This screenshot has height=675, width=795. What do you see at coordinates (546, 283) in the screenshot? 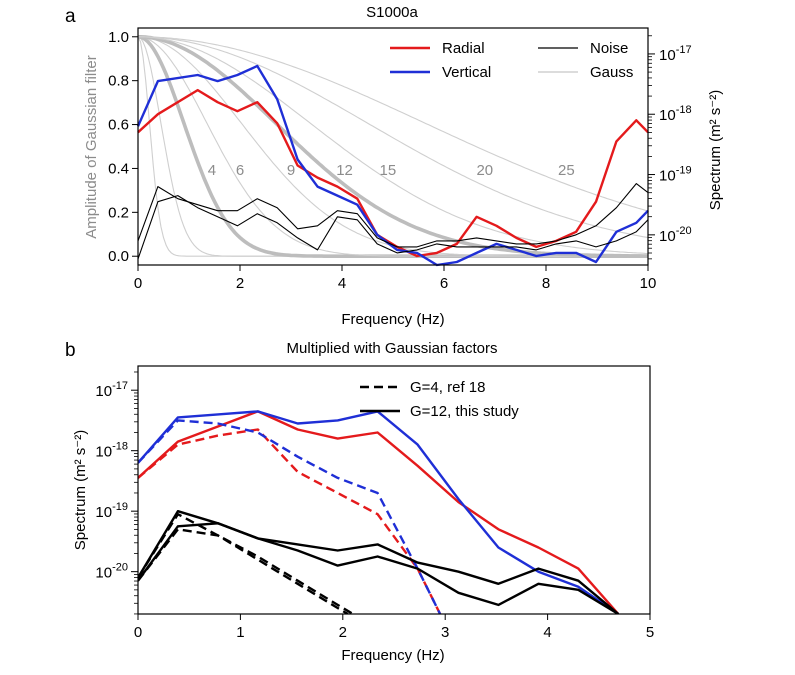
I see `x-tick-label-8: 8` at bounding box center [546, 283].